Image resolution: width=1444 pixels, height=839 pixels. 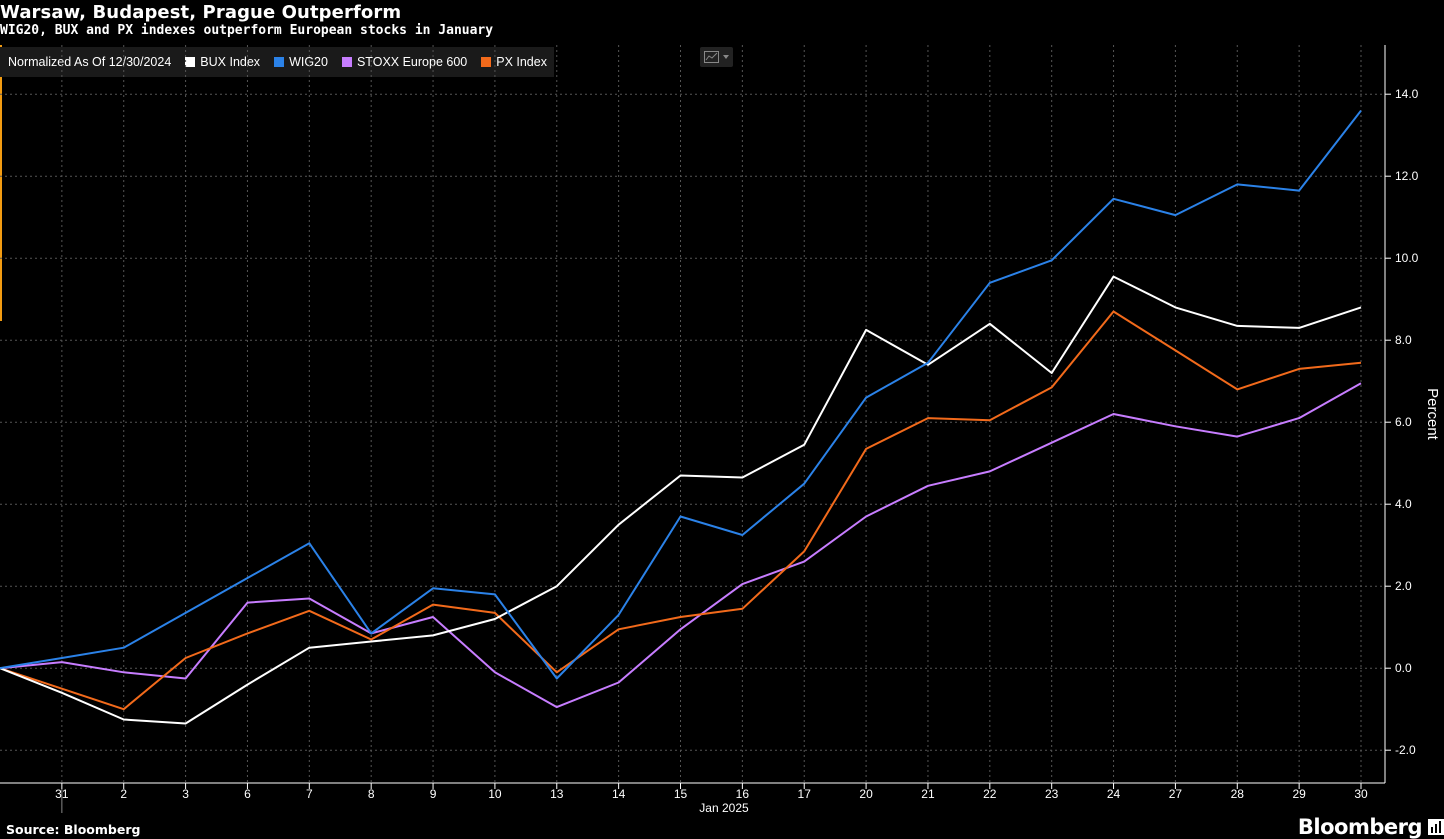 What do you see at coordinates (73, 829) in the screenshot?
I see `source-note: Source: Bloomberg` at bounding box center [73, 829].